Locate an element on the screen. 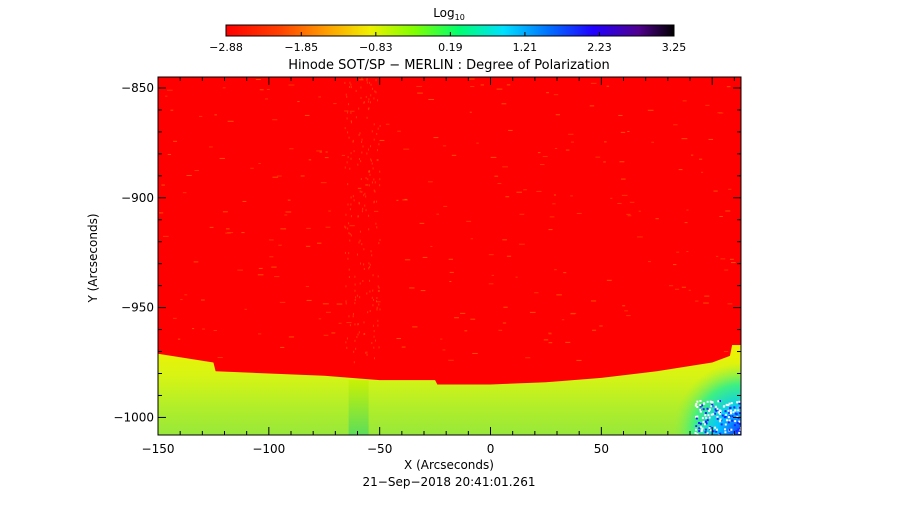  y-tick-label: −1000 is located at coordinates (133, 417).